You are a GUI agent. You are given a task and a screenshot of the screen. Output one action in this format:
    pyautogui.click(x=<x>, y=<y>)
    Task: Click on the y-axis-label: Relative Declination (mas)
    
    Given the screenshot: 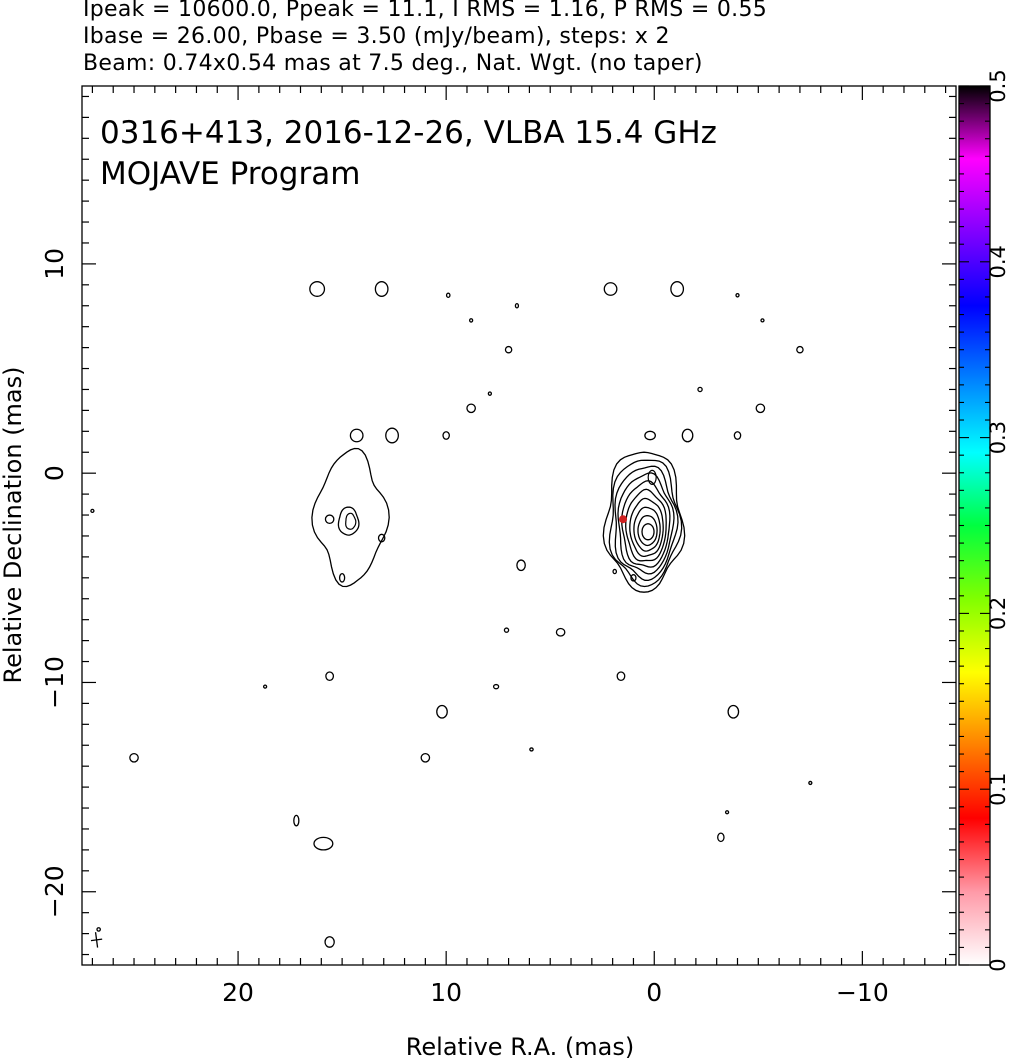 What is the action you would take?
    pyautogui.click(x=13, y=524)
    